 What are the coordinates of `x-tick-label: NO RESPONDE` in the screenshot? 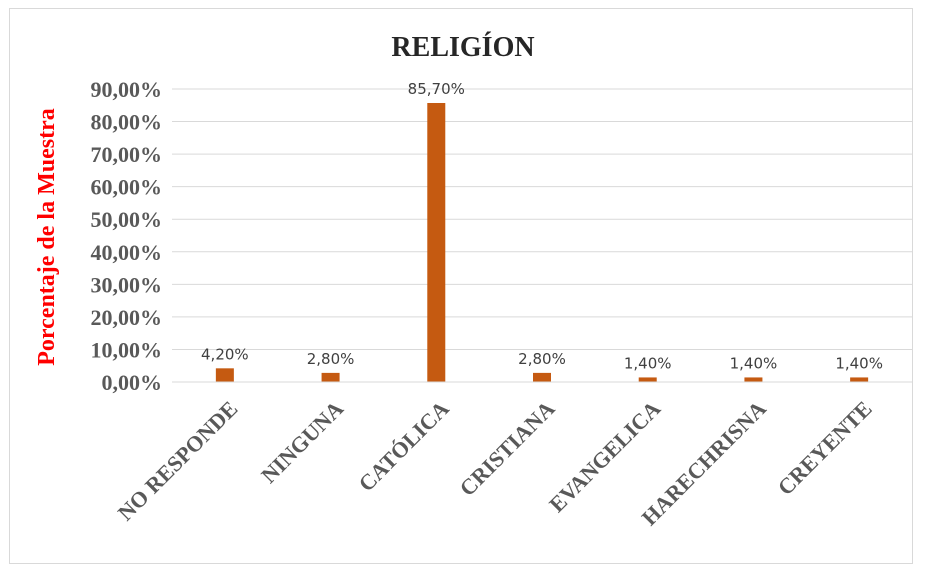 It's located at (178, 461).